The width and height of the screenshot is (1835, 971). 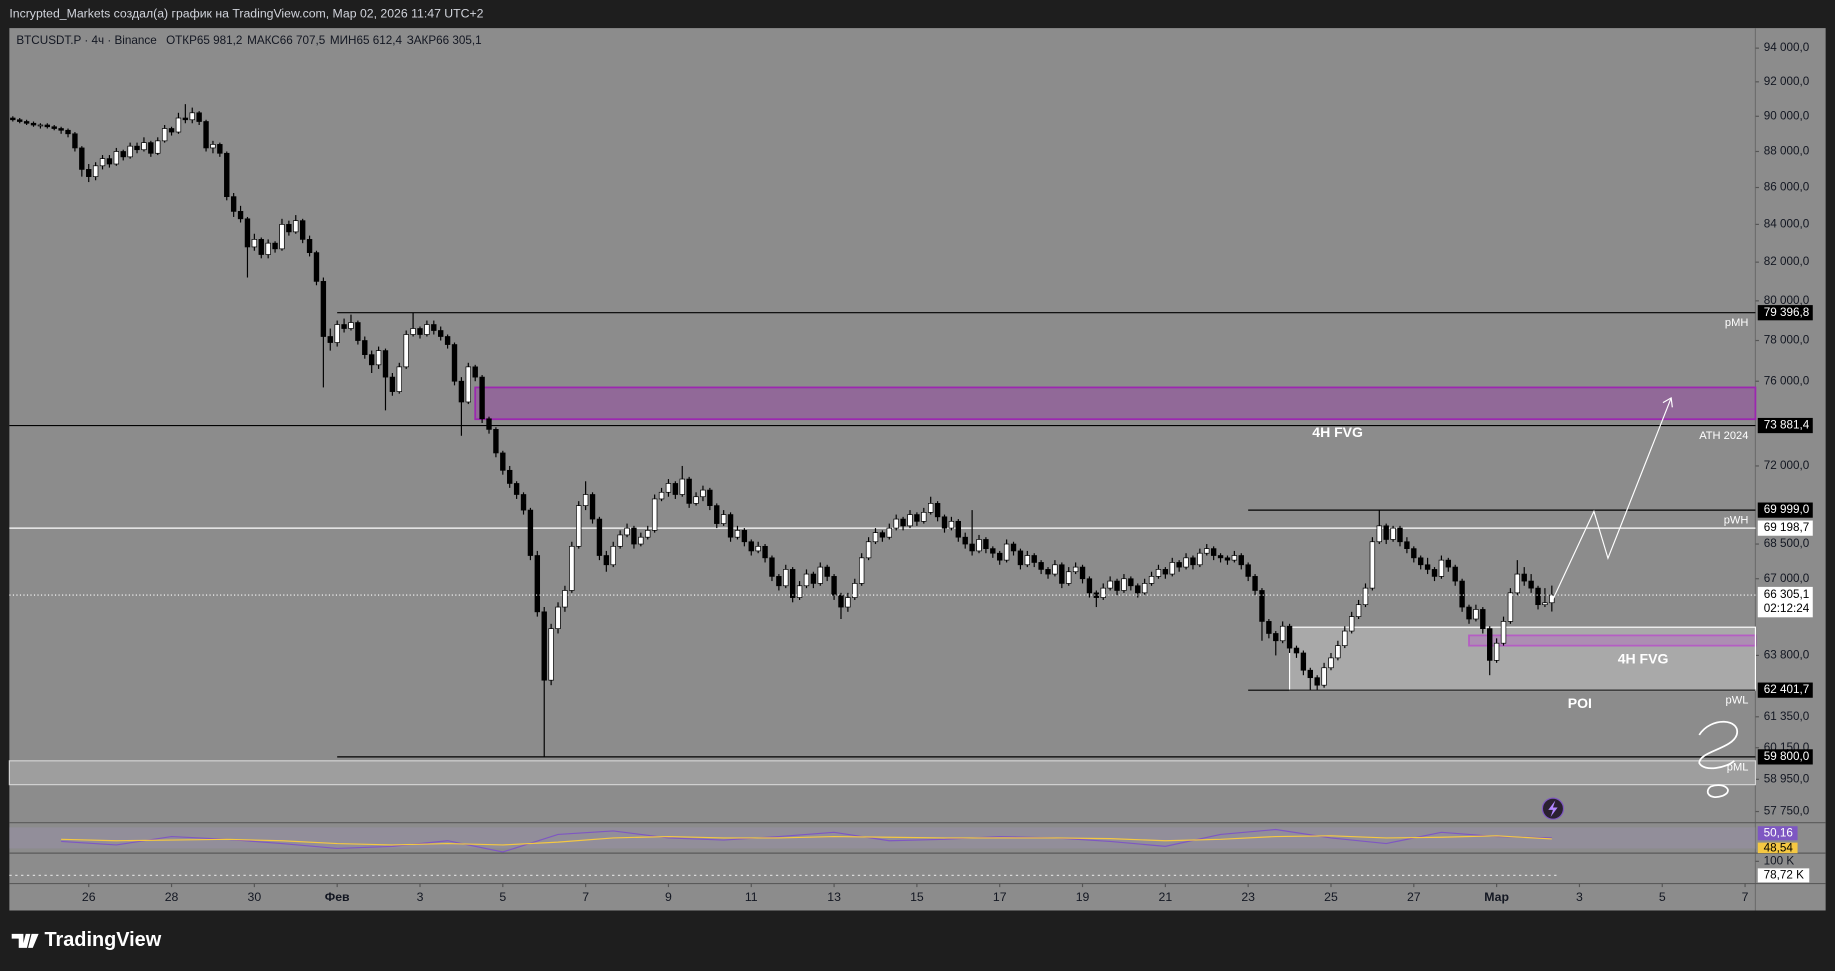 I want to click on level-name: ATH 2024, so click(x=1723, y=436).